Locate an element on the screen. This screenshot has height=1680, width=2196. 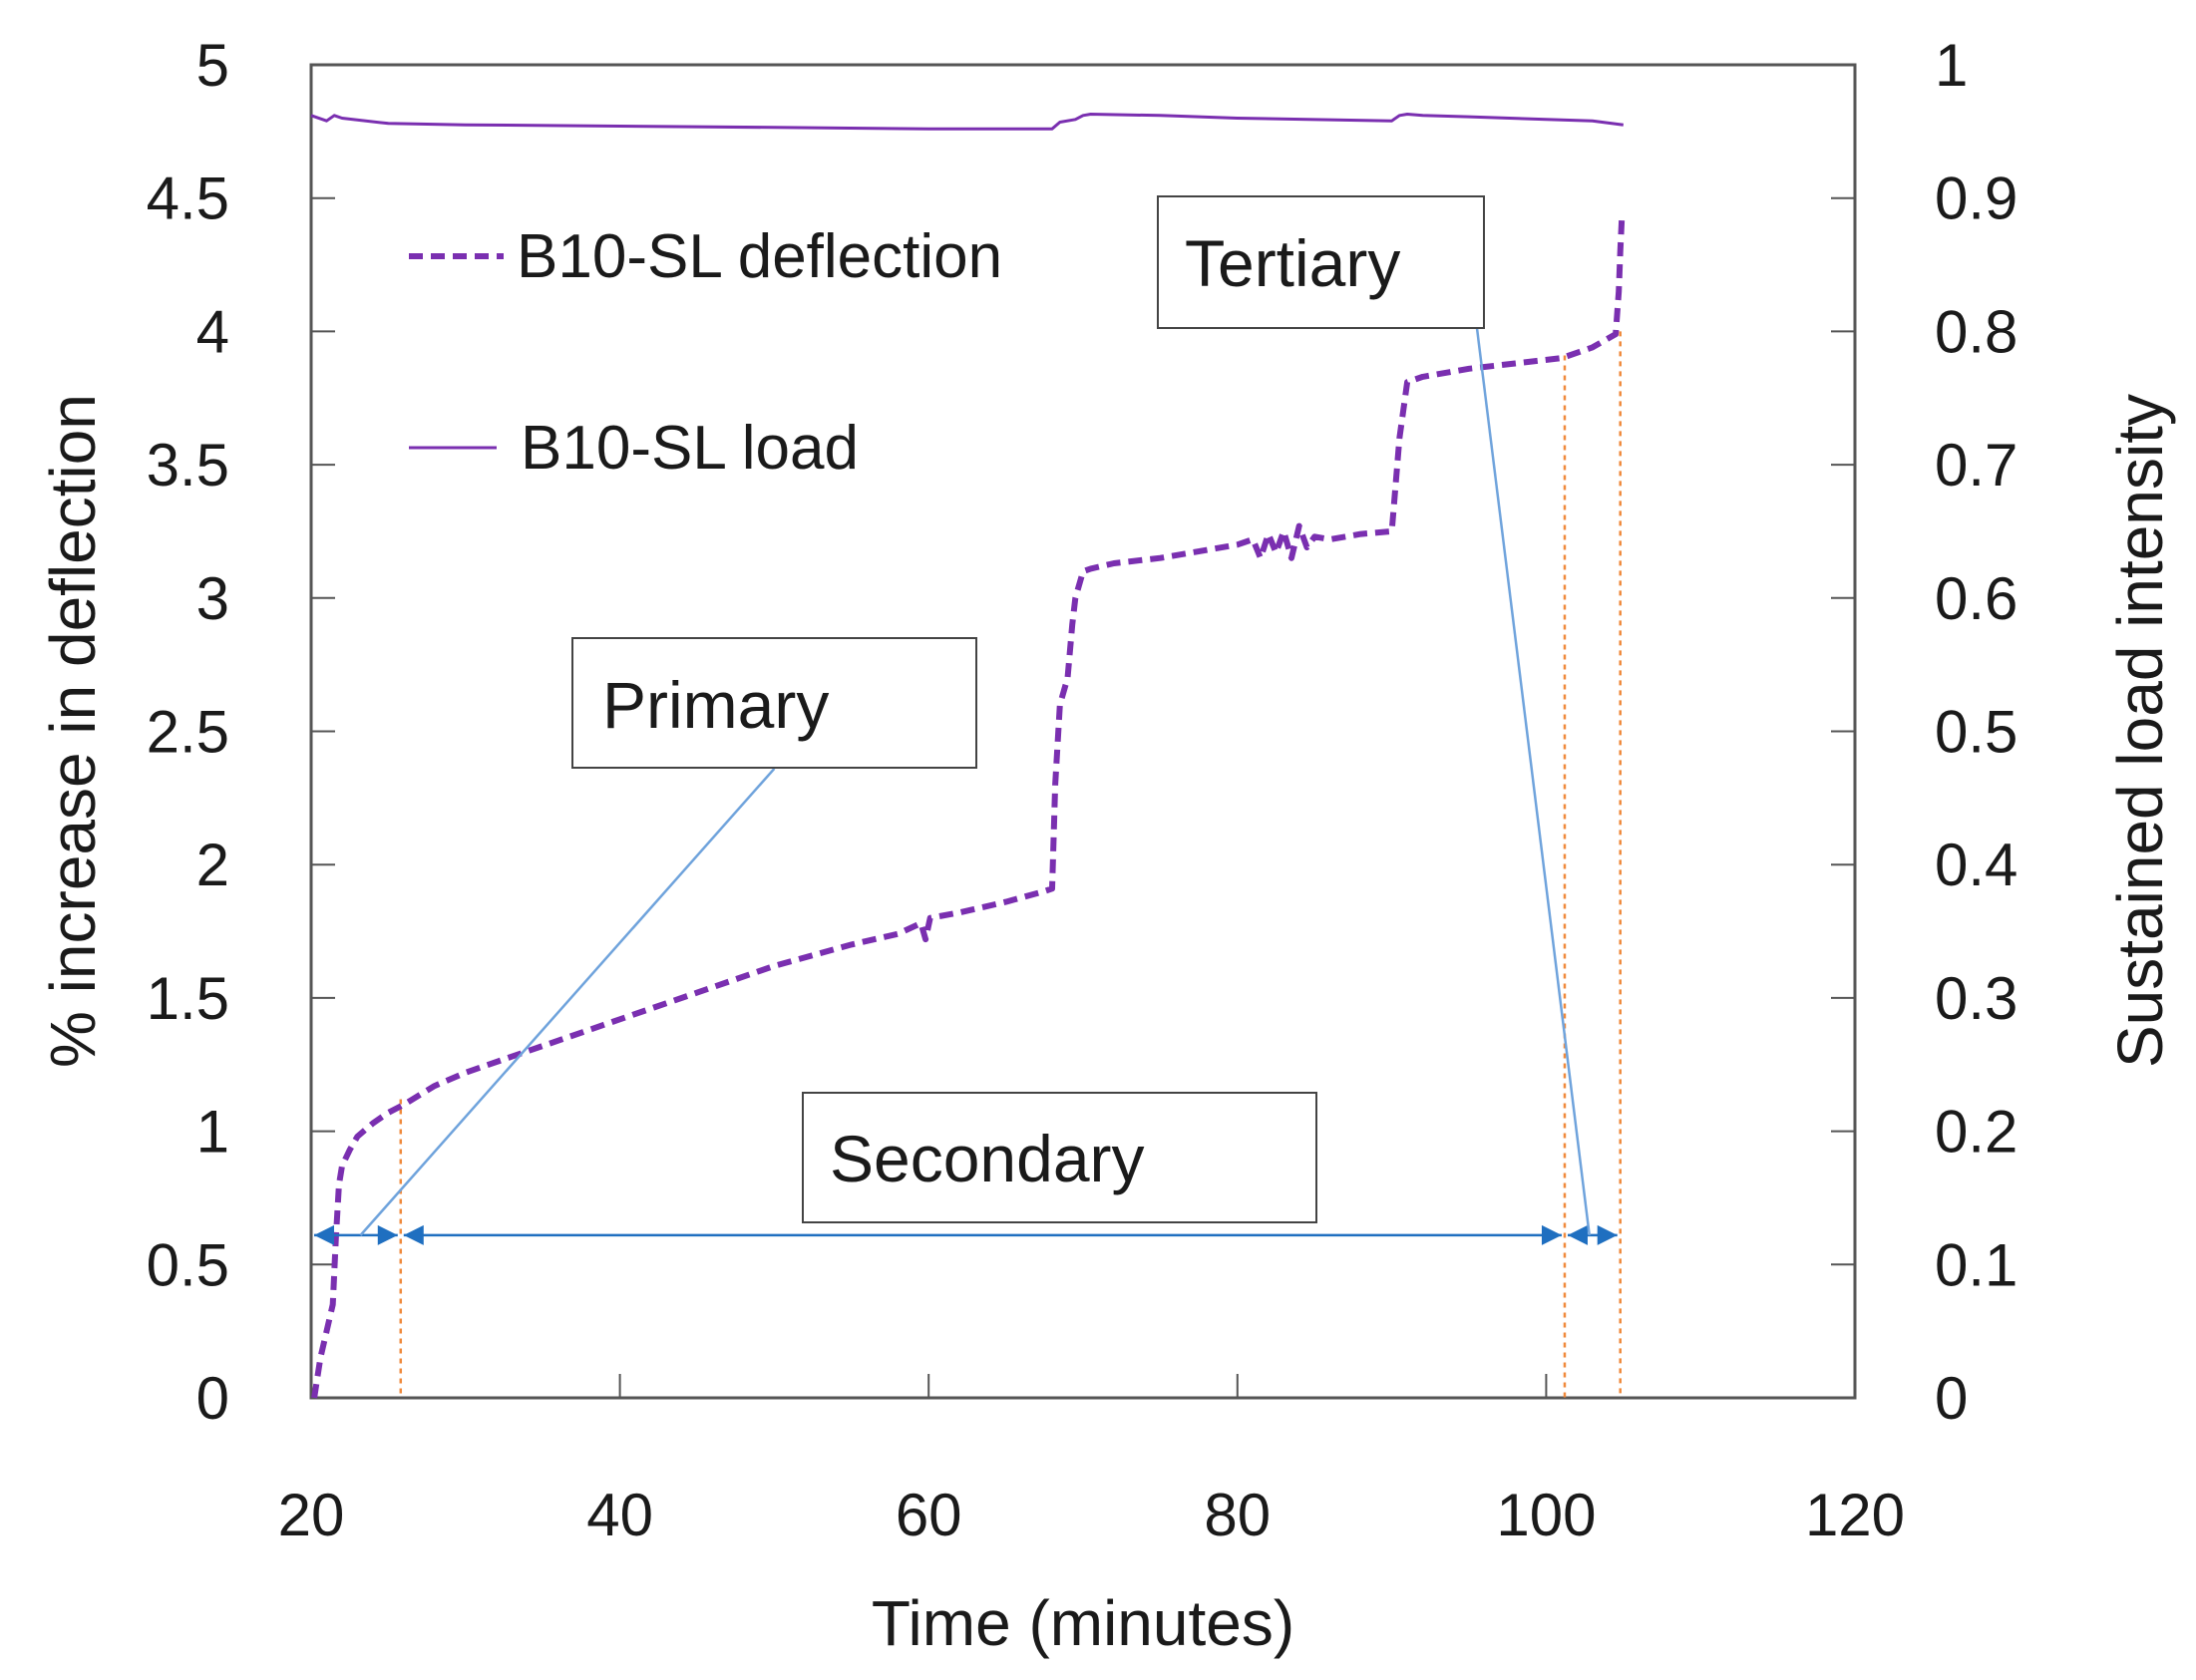
annotation-tertiary: Tertiary is located at coordinates (1321, 262).